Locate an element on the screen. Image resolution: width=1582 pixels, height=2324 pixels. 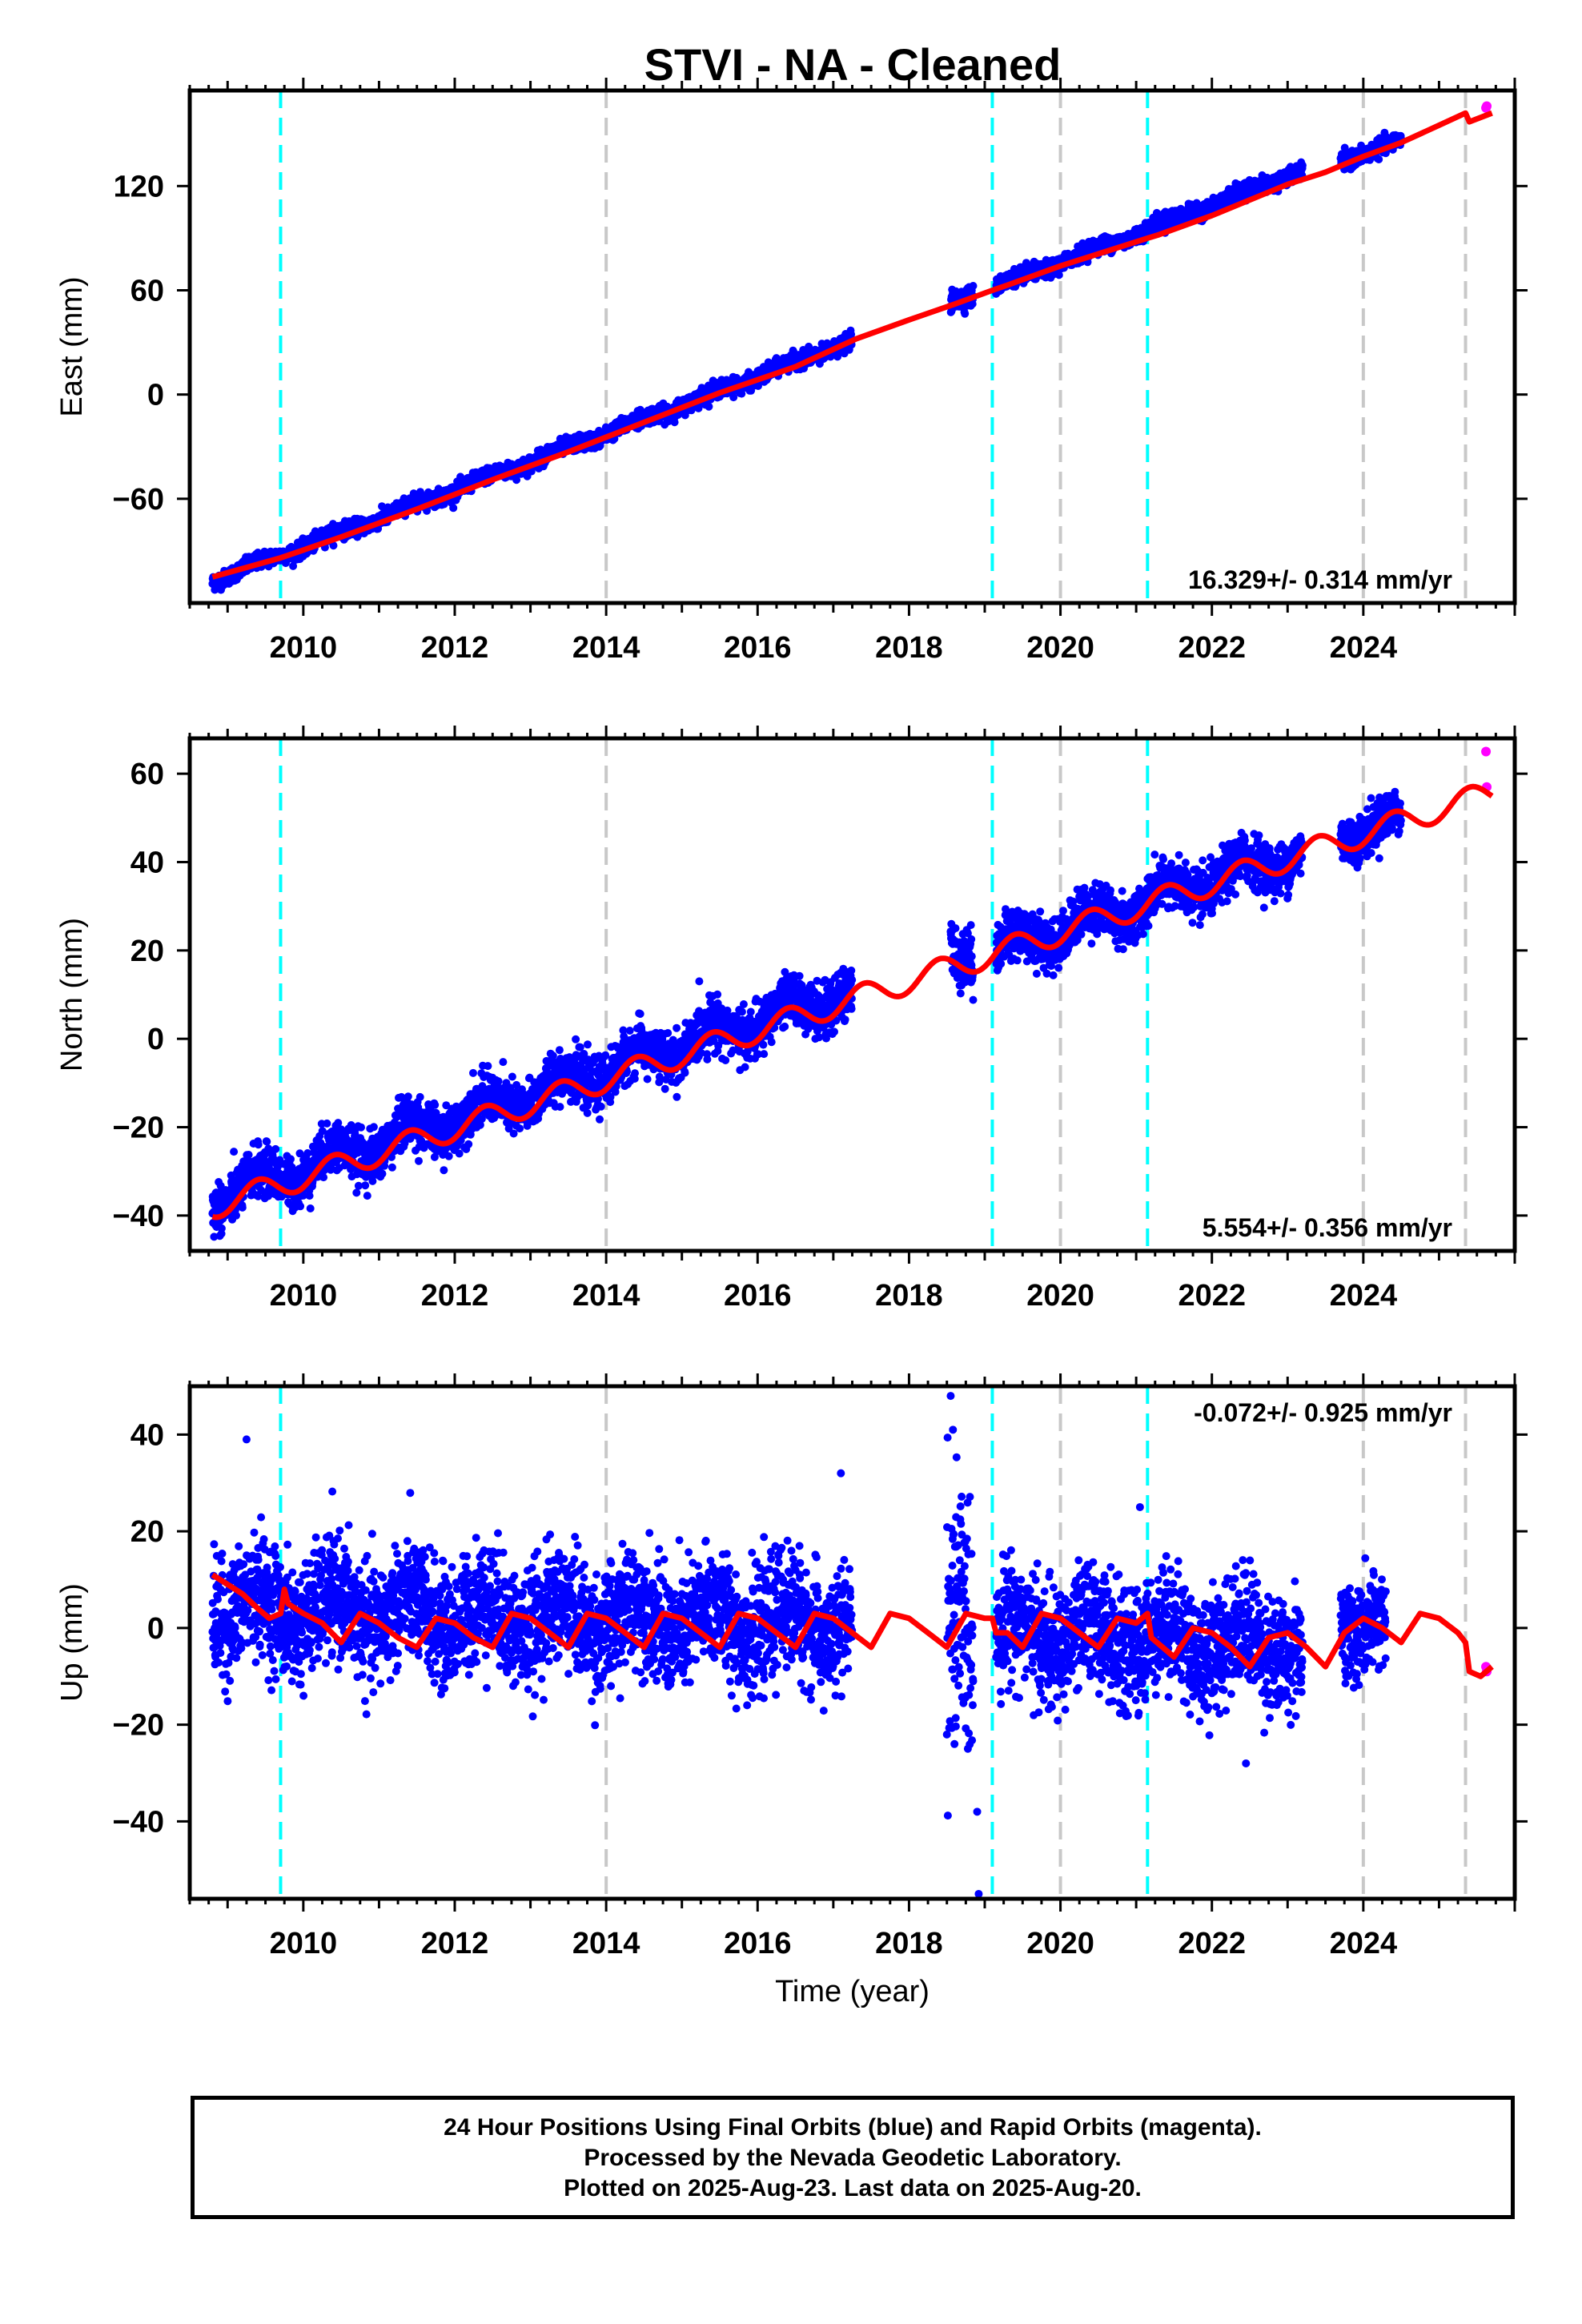
x-tick-label: 2022 is located at coordinates (1212, 648).